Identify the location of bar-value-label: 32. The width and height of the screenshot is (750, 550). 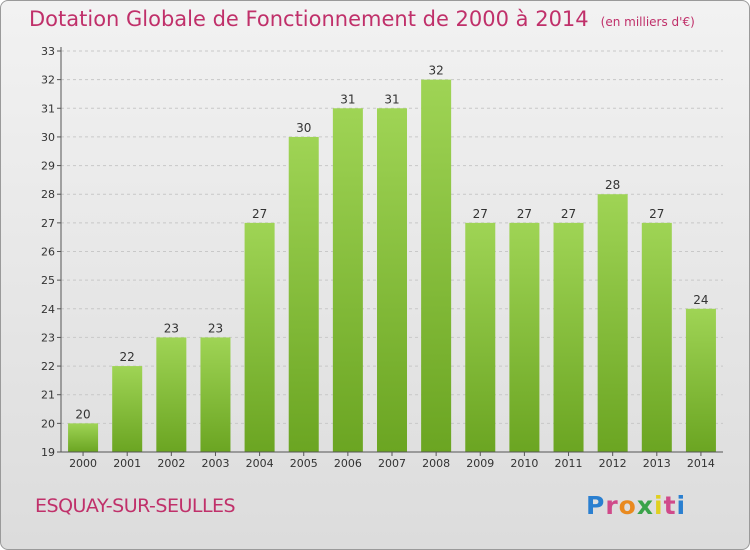
(435, 71).